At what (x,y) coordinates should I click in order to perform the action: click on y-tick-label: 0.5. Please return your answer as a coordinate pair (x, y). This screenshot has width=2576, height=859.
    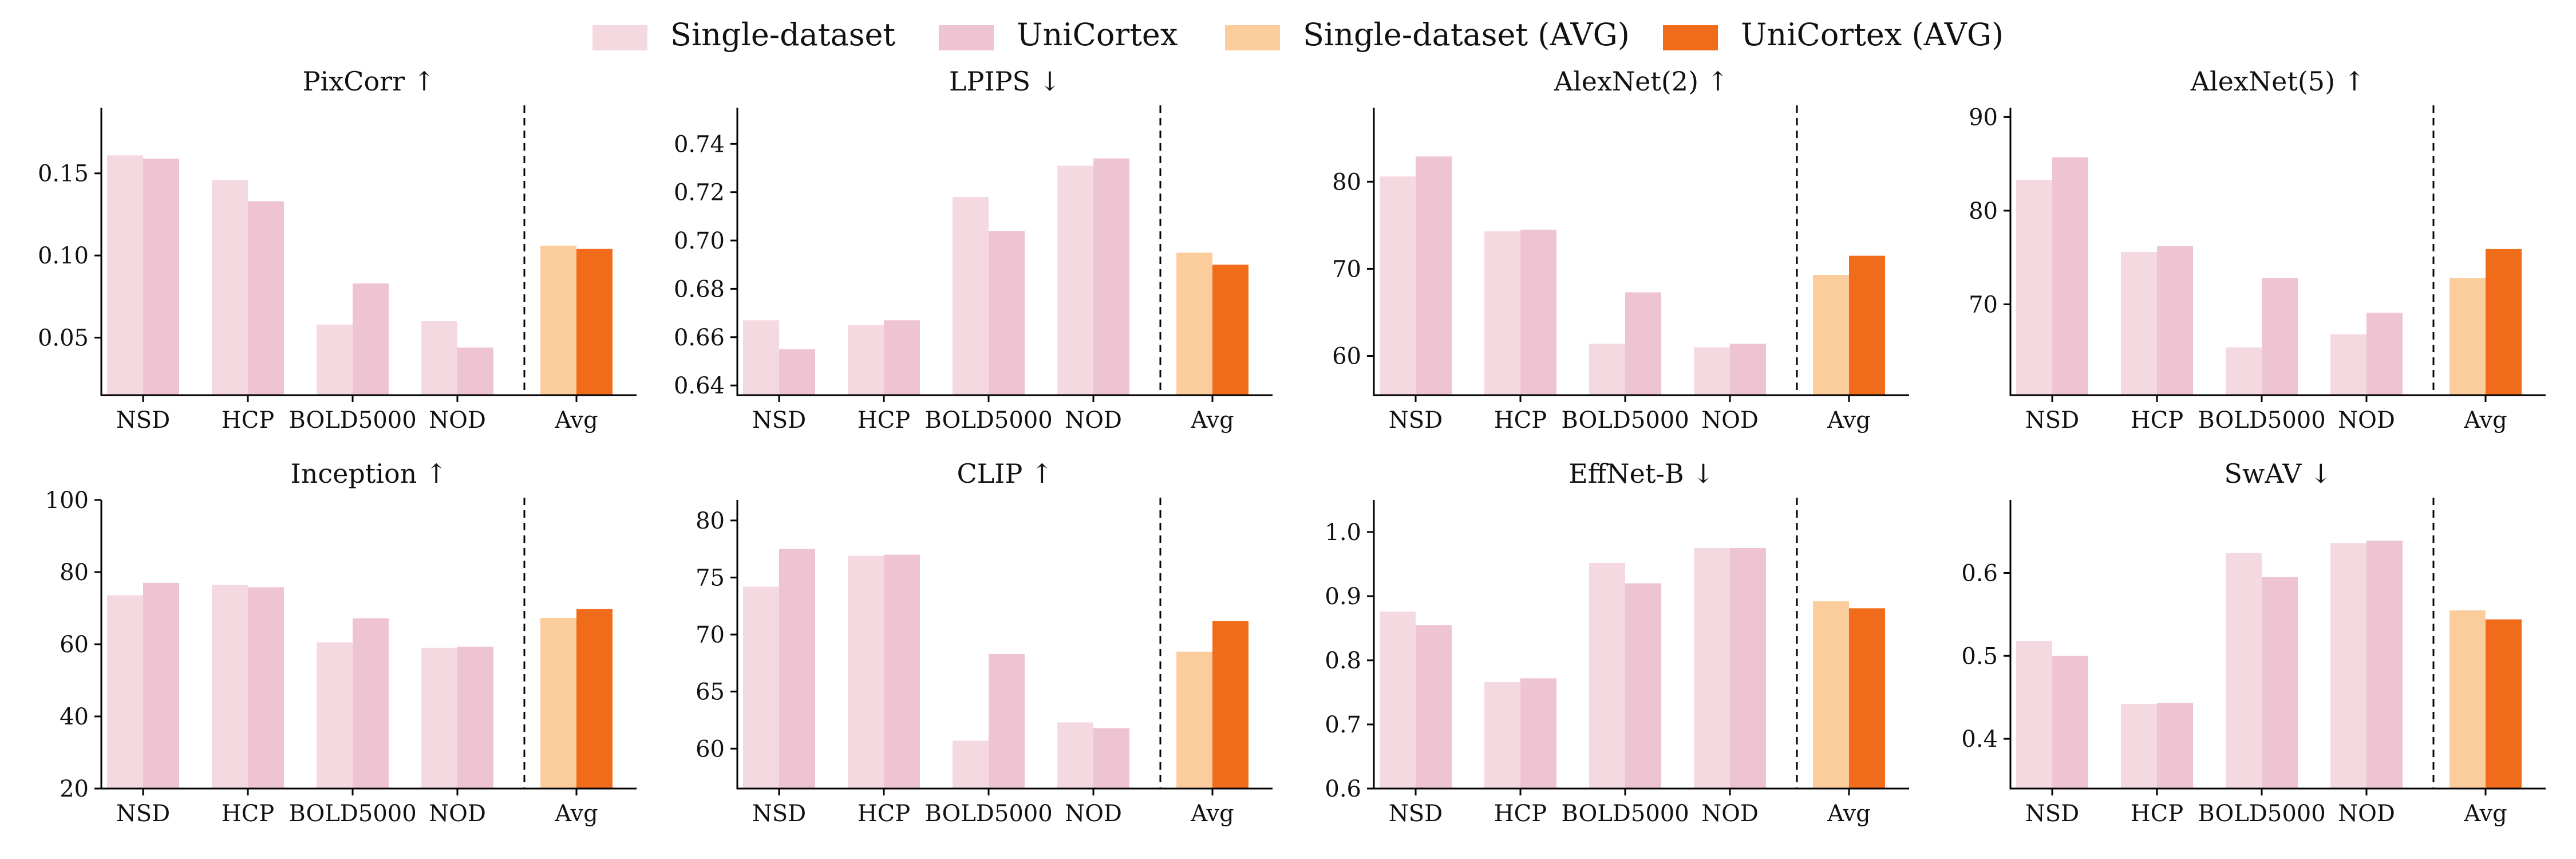
    Looking at the image, I should click on (1979, 656).